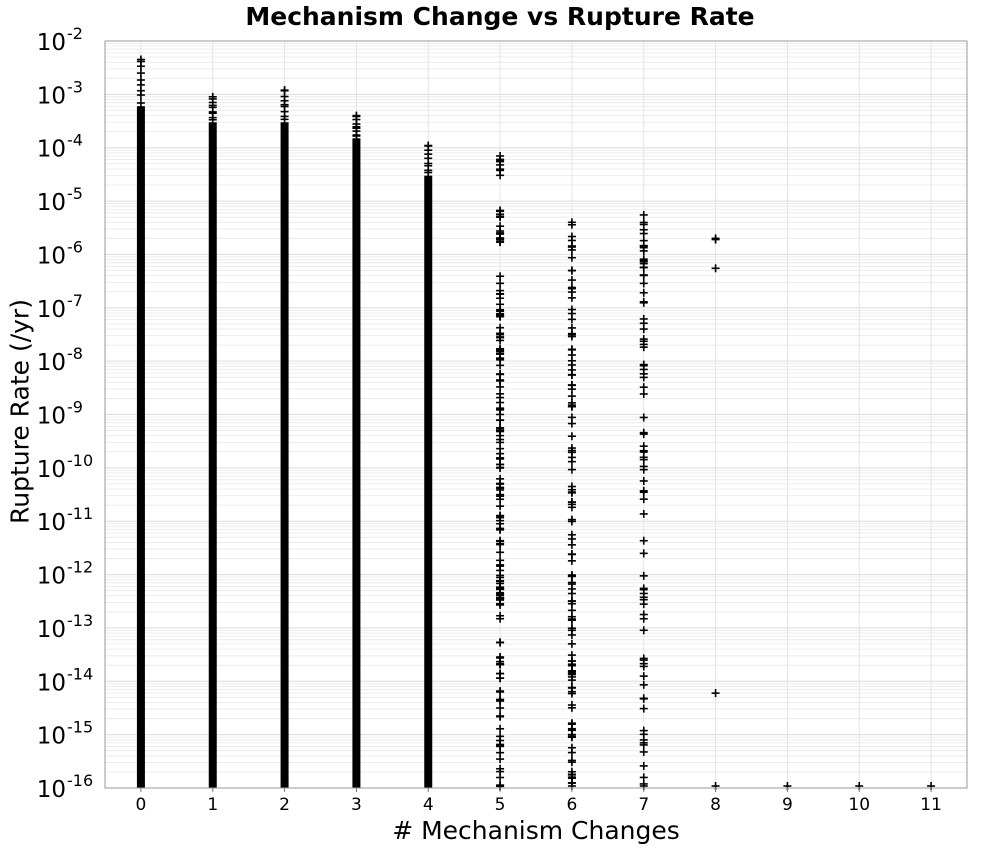 The width and height of the screenshot is (1000, 850). What do you see at coordinates (643, 805) in the screenshot?
I see `x-tick-label: 7` at bounding box center [643, 805].